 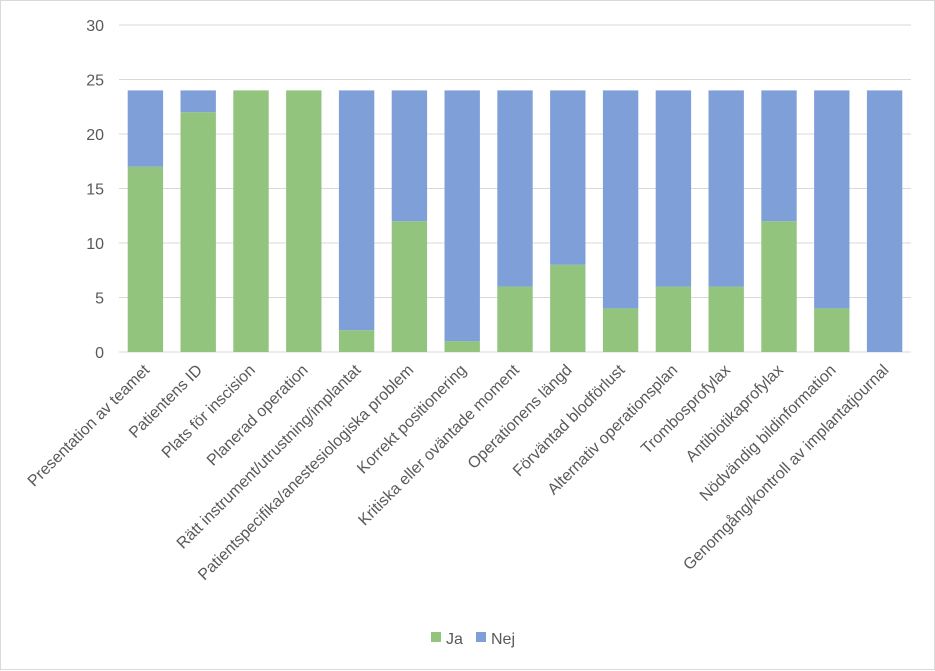 I want to click on y-tick-label: 0, so click(x=99, y=353).